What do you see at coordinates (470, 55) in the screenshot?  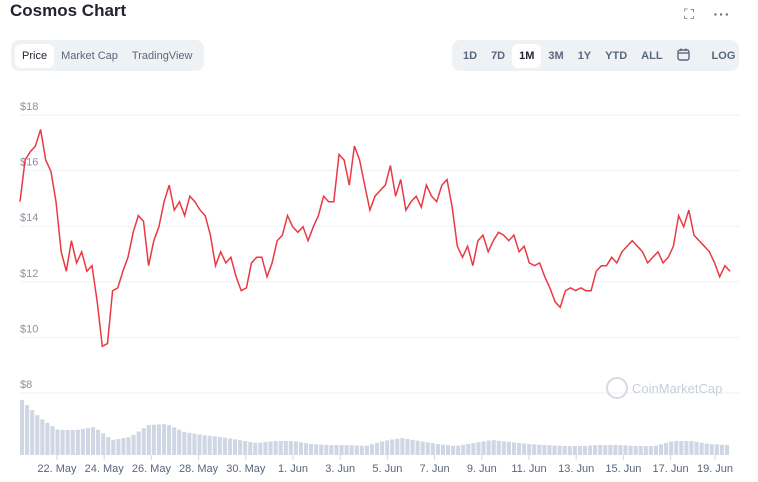 I see `range-1d: 1D` at bounding box center [470, 55].